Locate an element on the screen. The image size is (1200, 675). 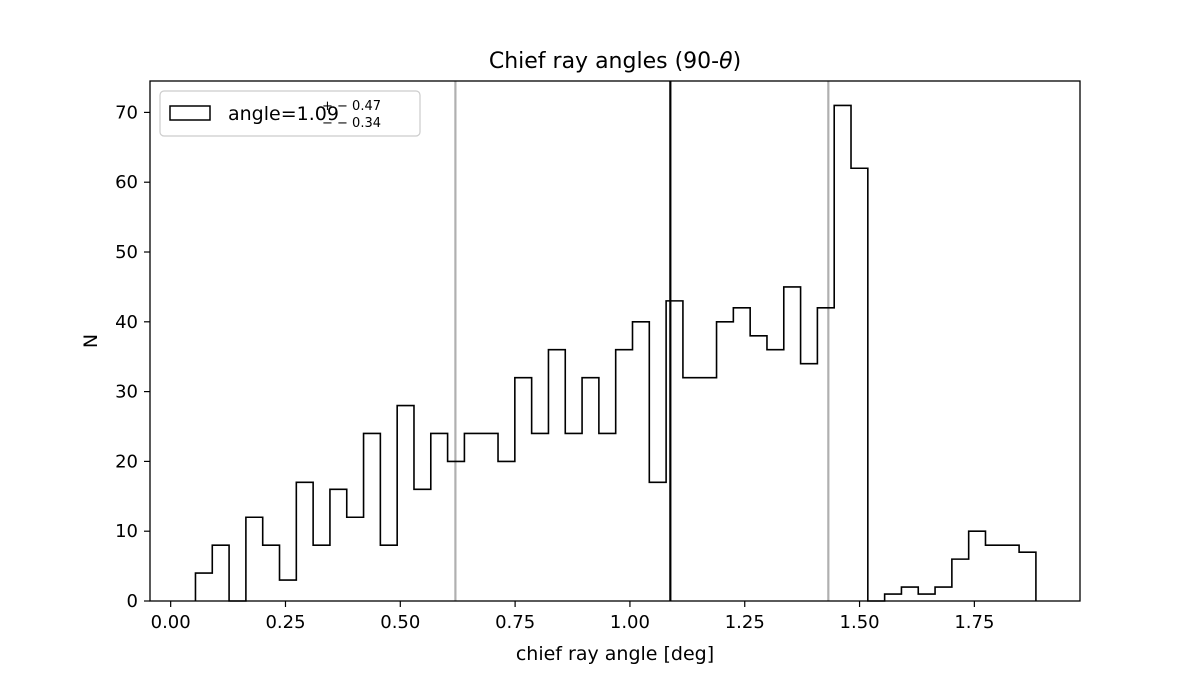
legend: angle=1.09 + − 0.47 − − 0.34 is located at coordinates (290, 113).